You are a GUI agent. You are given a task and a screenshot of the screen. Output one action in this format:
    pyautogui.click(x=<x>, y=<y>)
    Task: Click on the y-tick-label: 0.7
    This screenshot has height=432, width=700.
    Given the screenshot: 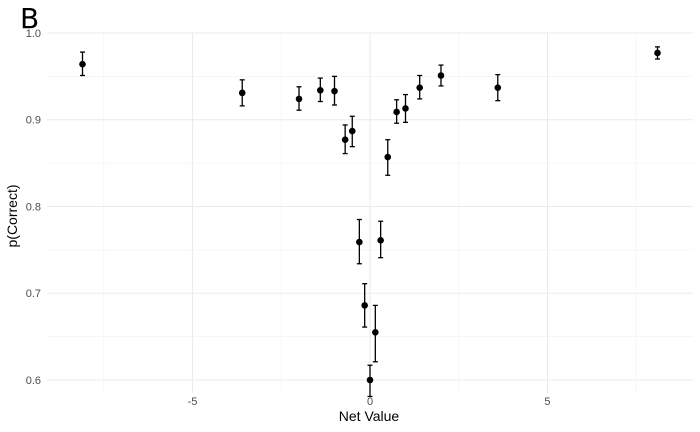 What is the action you would take?
    pyautogui.click(x=33, y=294)
    